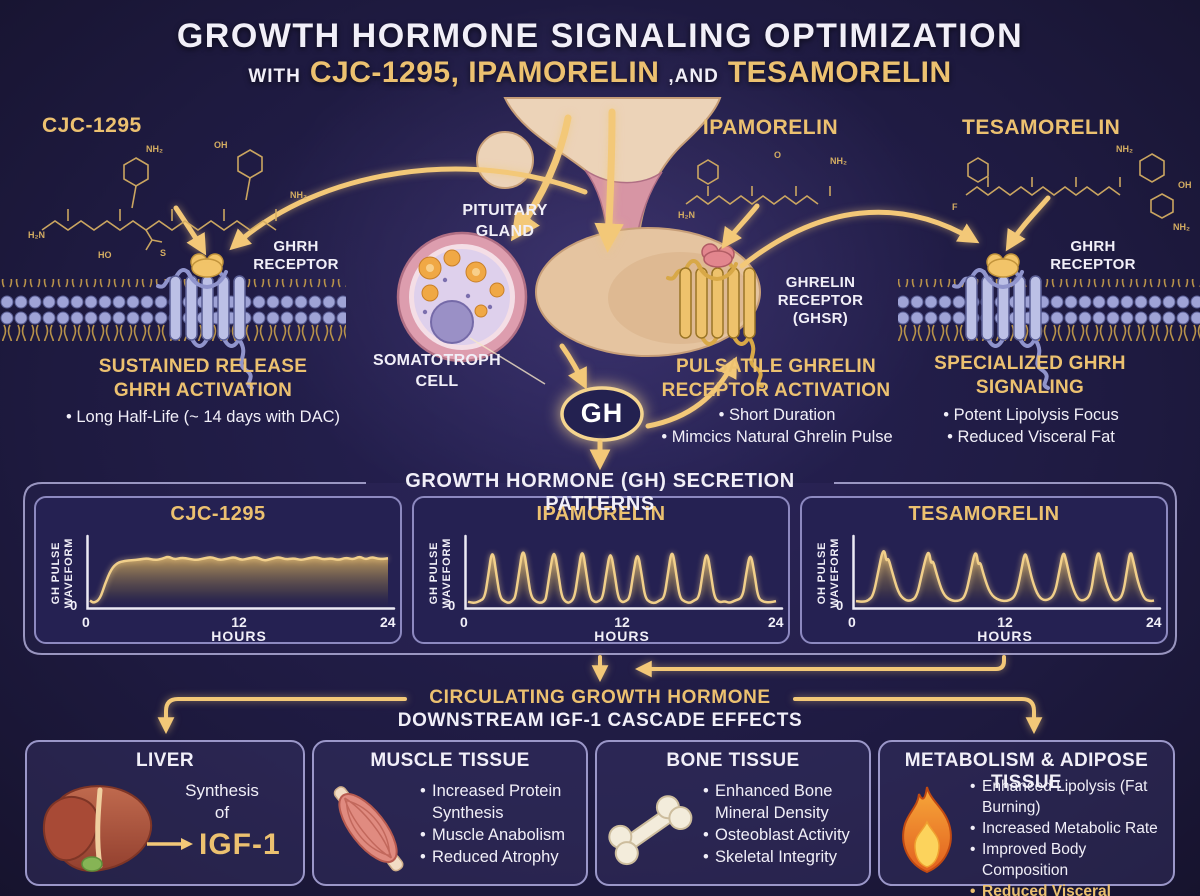 The width and height of the screenshot is (1200, 896). What do you see at coordinates (770, 127) in the screenshot?
I see `ipamorelin-name-label: IPAMORELIN` at bounding box center [770, 127].